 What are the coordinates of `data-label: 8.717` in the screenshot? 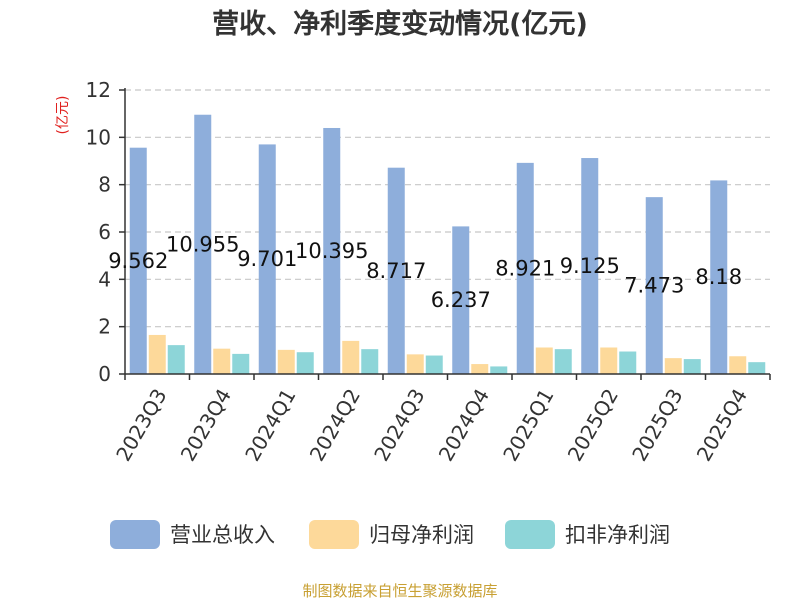 It's located at (396, 271).